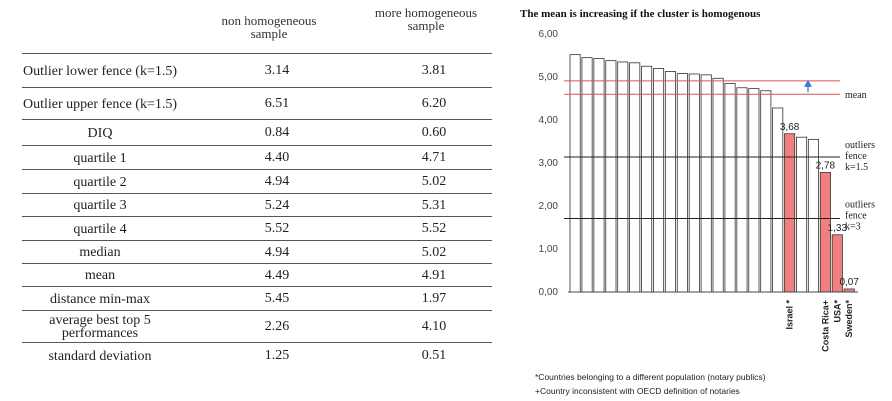  What do you see at coordinates (853, 226) in the screenshot?
I see `reference-line-label: k=3` at bounding box center [853, 226].